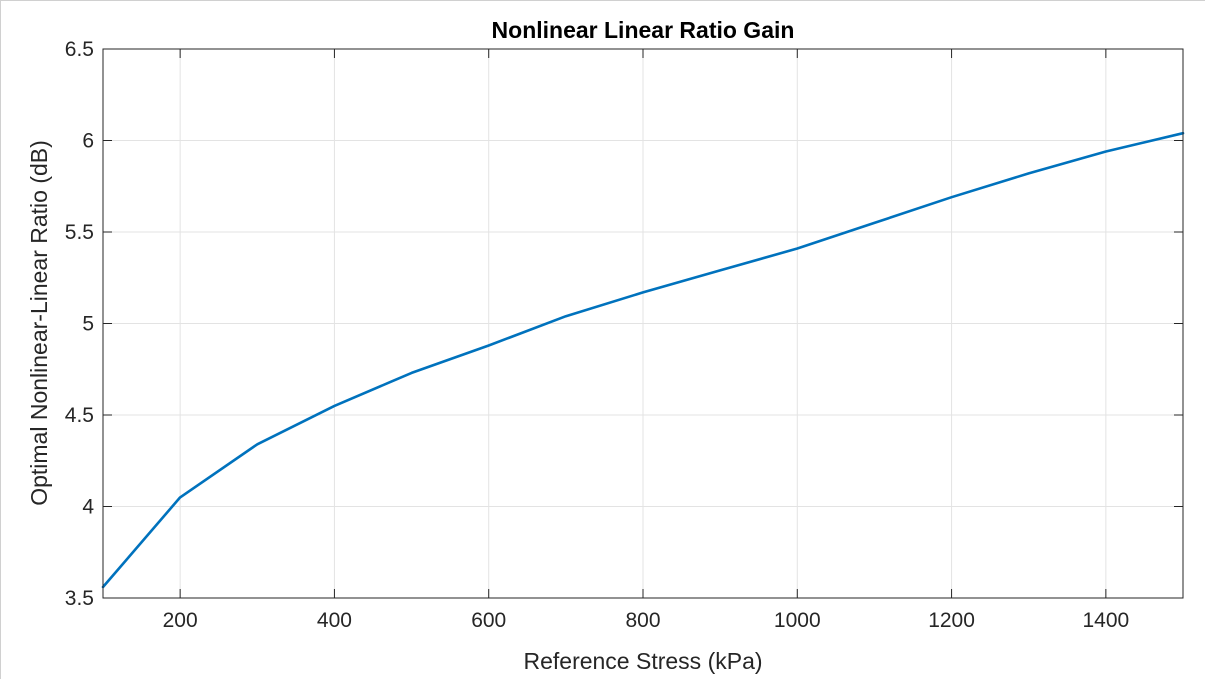 The height and width of the screenshot is (680, 1205). What do you see at coordinates (642, 620) in the screenshot?
I see `x-tick-label: 800` at bounding box center [642, 620].